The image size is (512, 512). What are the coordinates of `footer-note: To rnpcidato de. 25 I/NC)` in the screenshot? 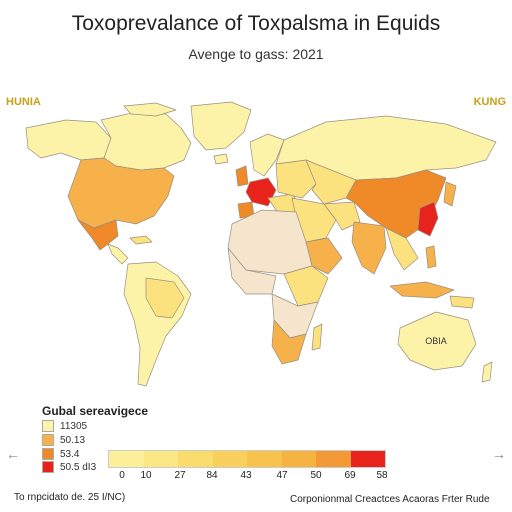 It's located at (70, 497).